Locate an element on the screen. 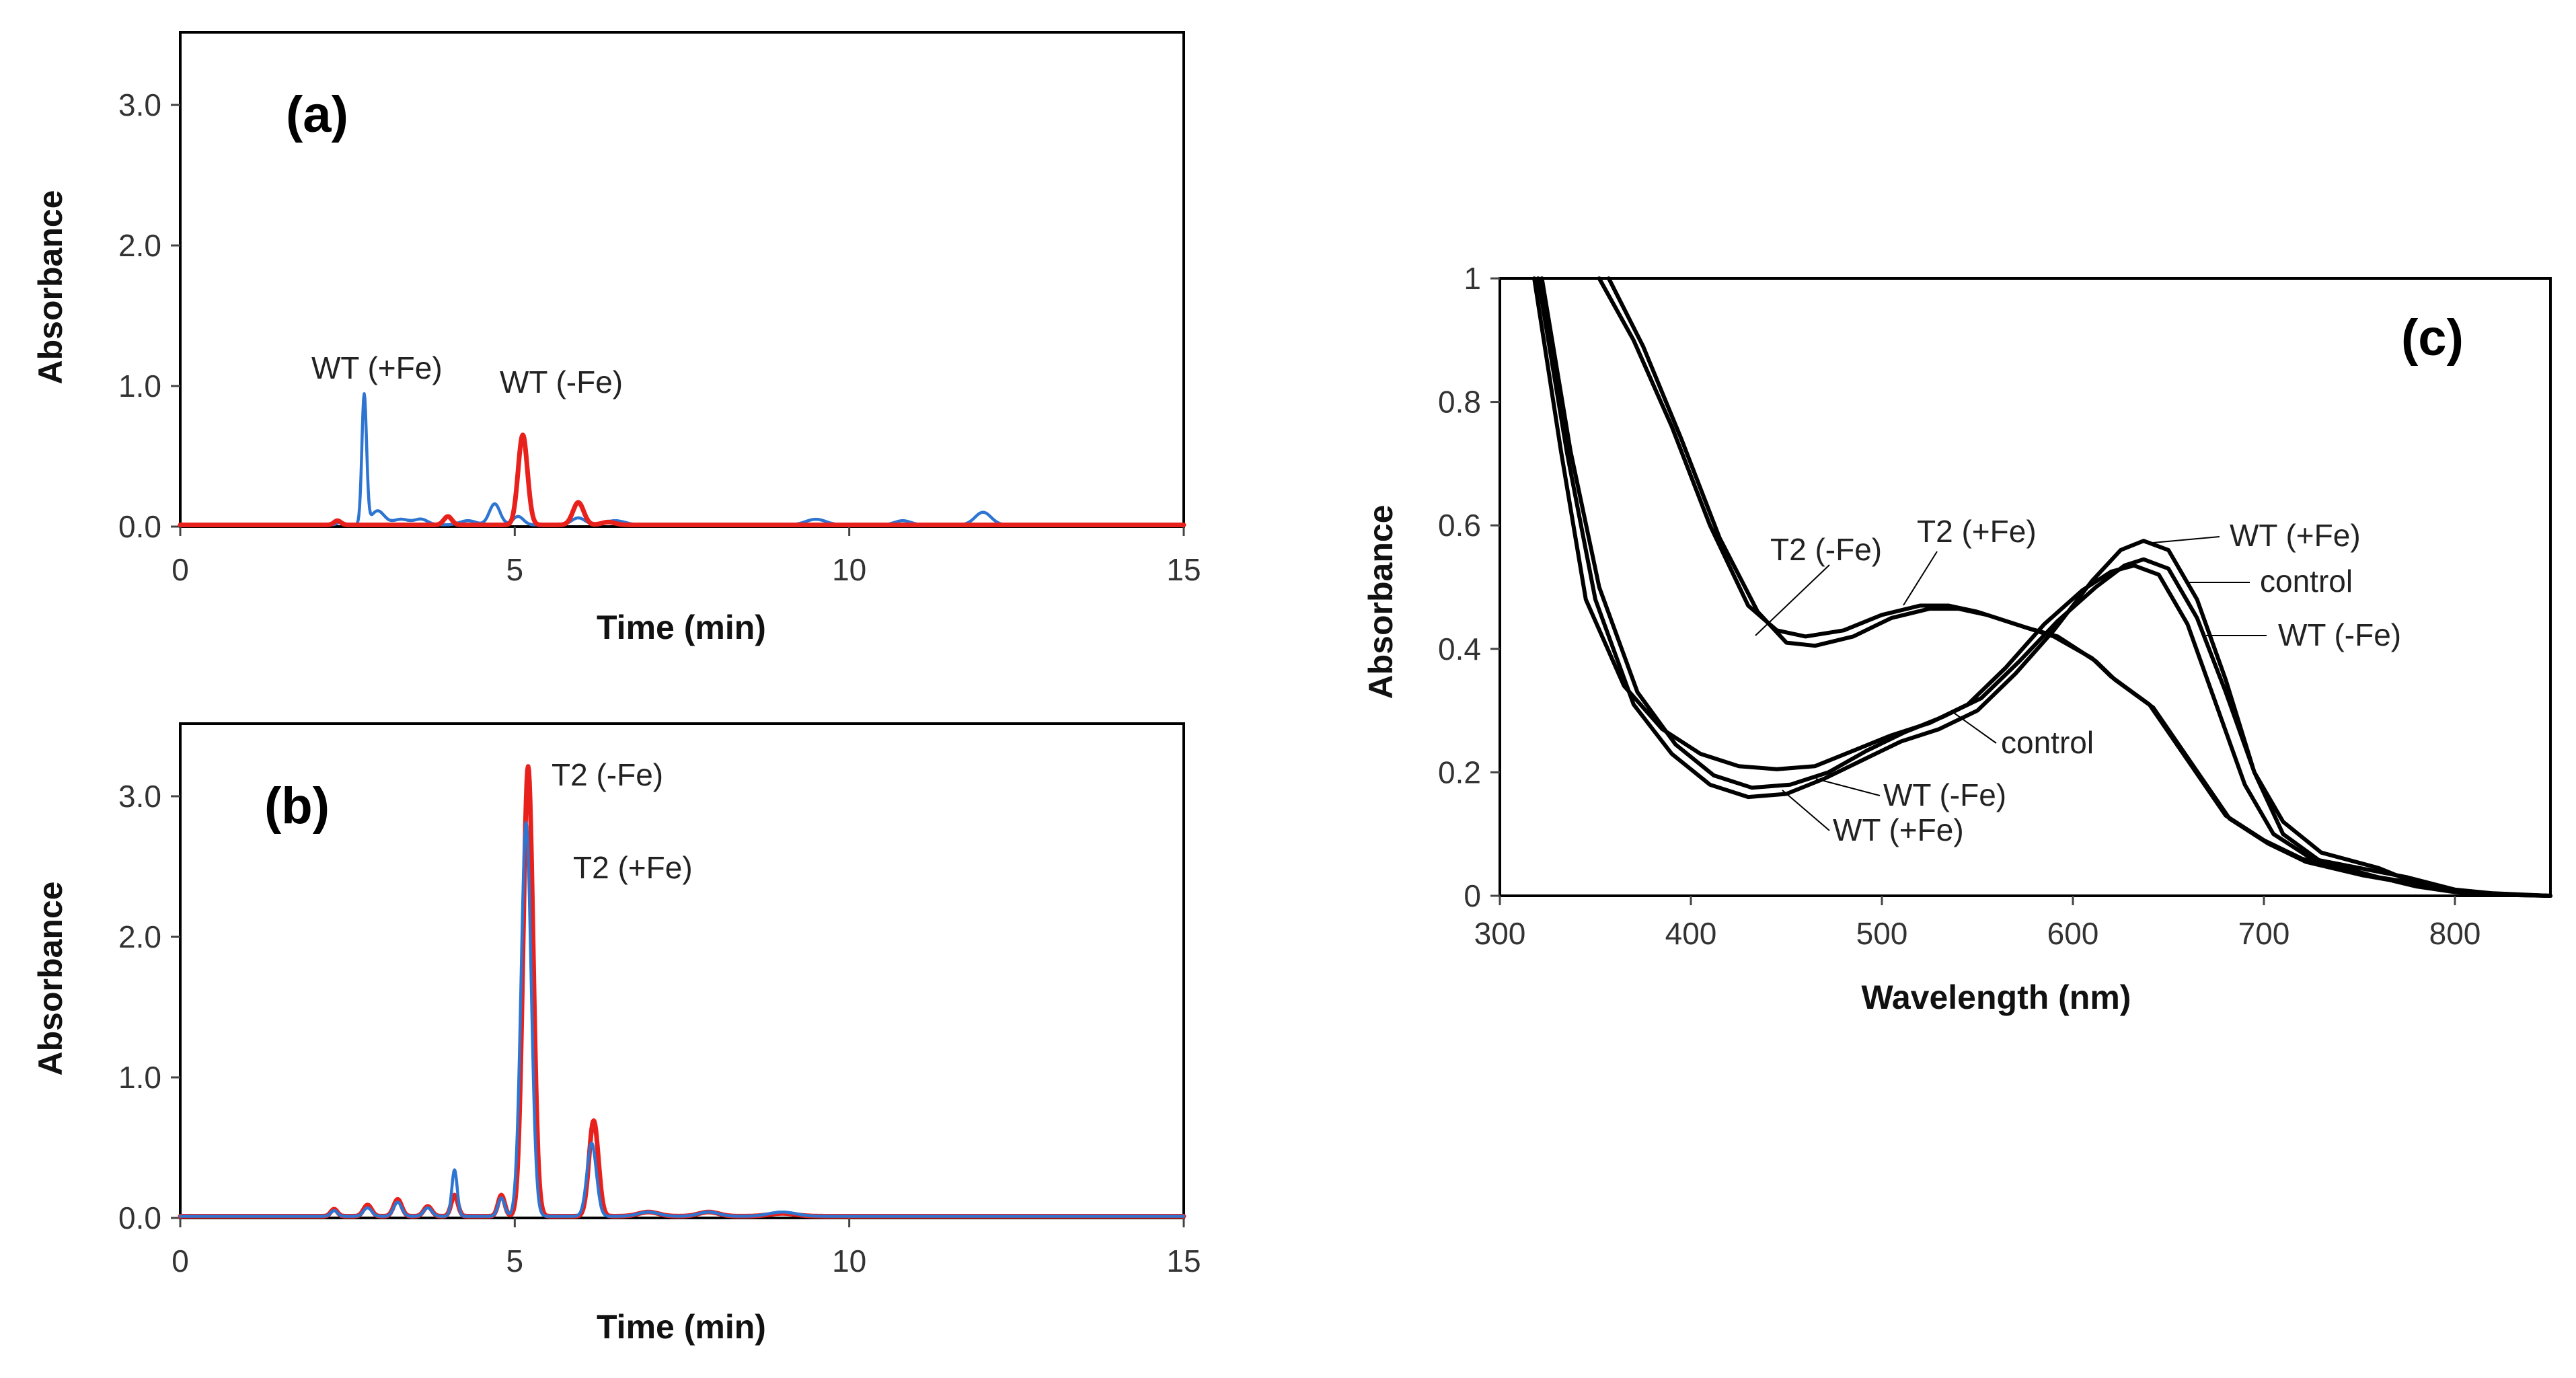 The image size is (2576, 1378). panel-a-annotation-wt-minus-fe: WT (-Fe) is located at coordinates (561, 382).